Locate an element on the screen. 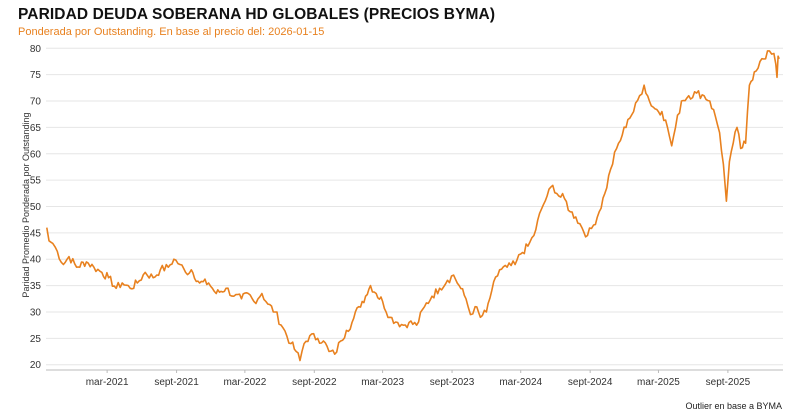 This screenshot has width=800, height=420. y-tick-label: 35 is located at coordinates (36, 286).